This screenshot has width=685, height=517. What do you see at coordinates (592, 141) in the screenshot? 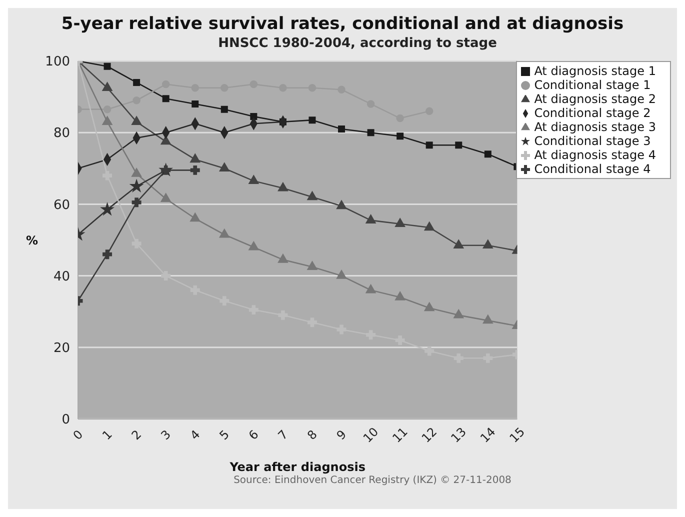
I see `legend-label: Conditional stage 3` at bounding box center [592, 141].